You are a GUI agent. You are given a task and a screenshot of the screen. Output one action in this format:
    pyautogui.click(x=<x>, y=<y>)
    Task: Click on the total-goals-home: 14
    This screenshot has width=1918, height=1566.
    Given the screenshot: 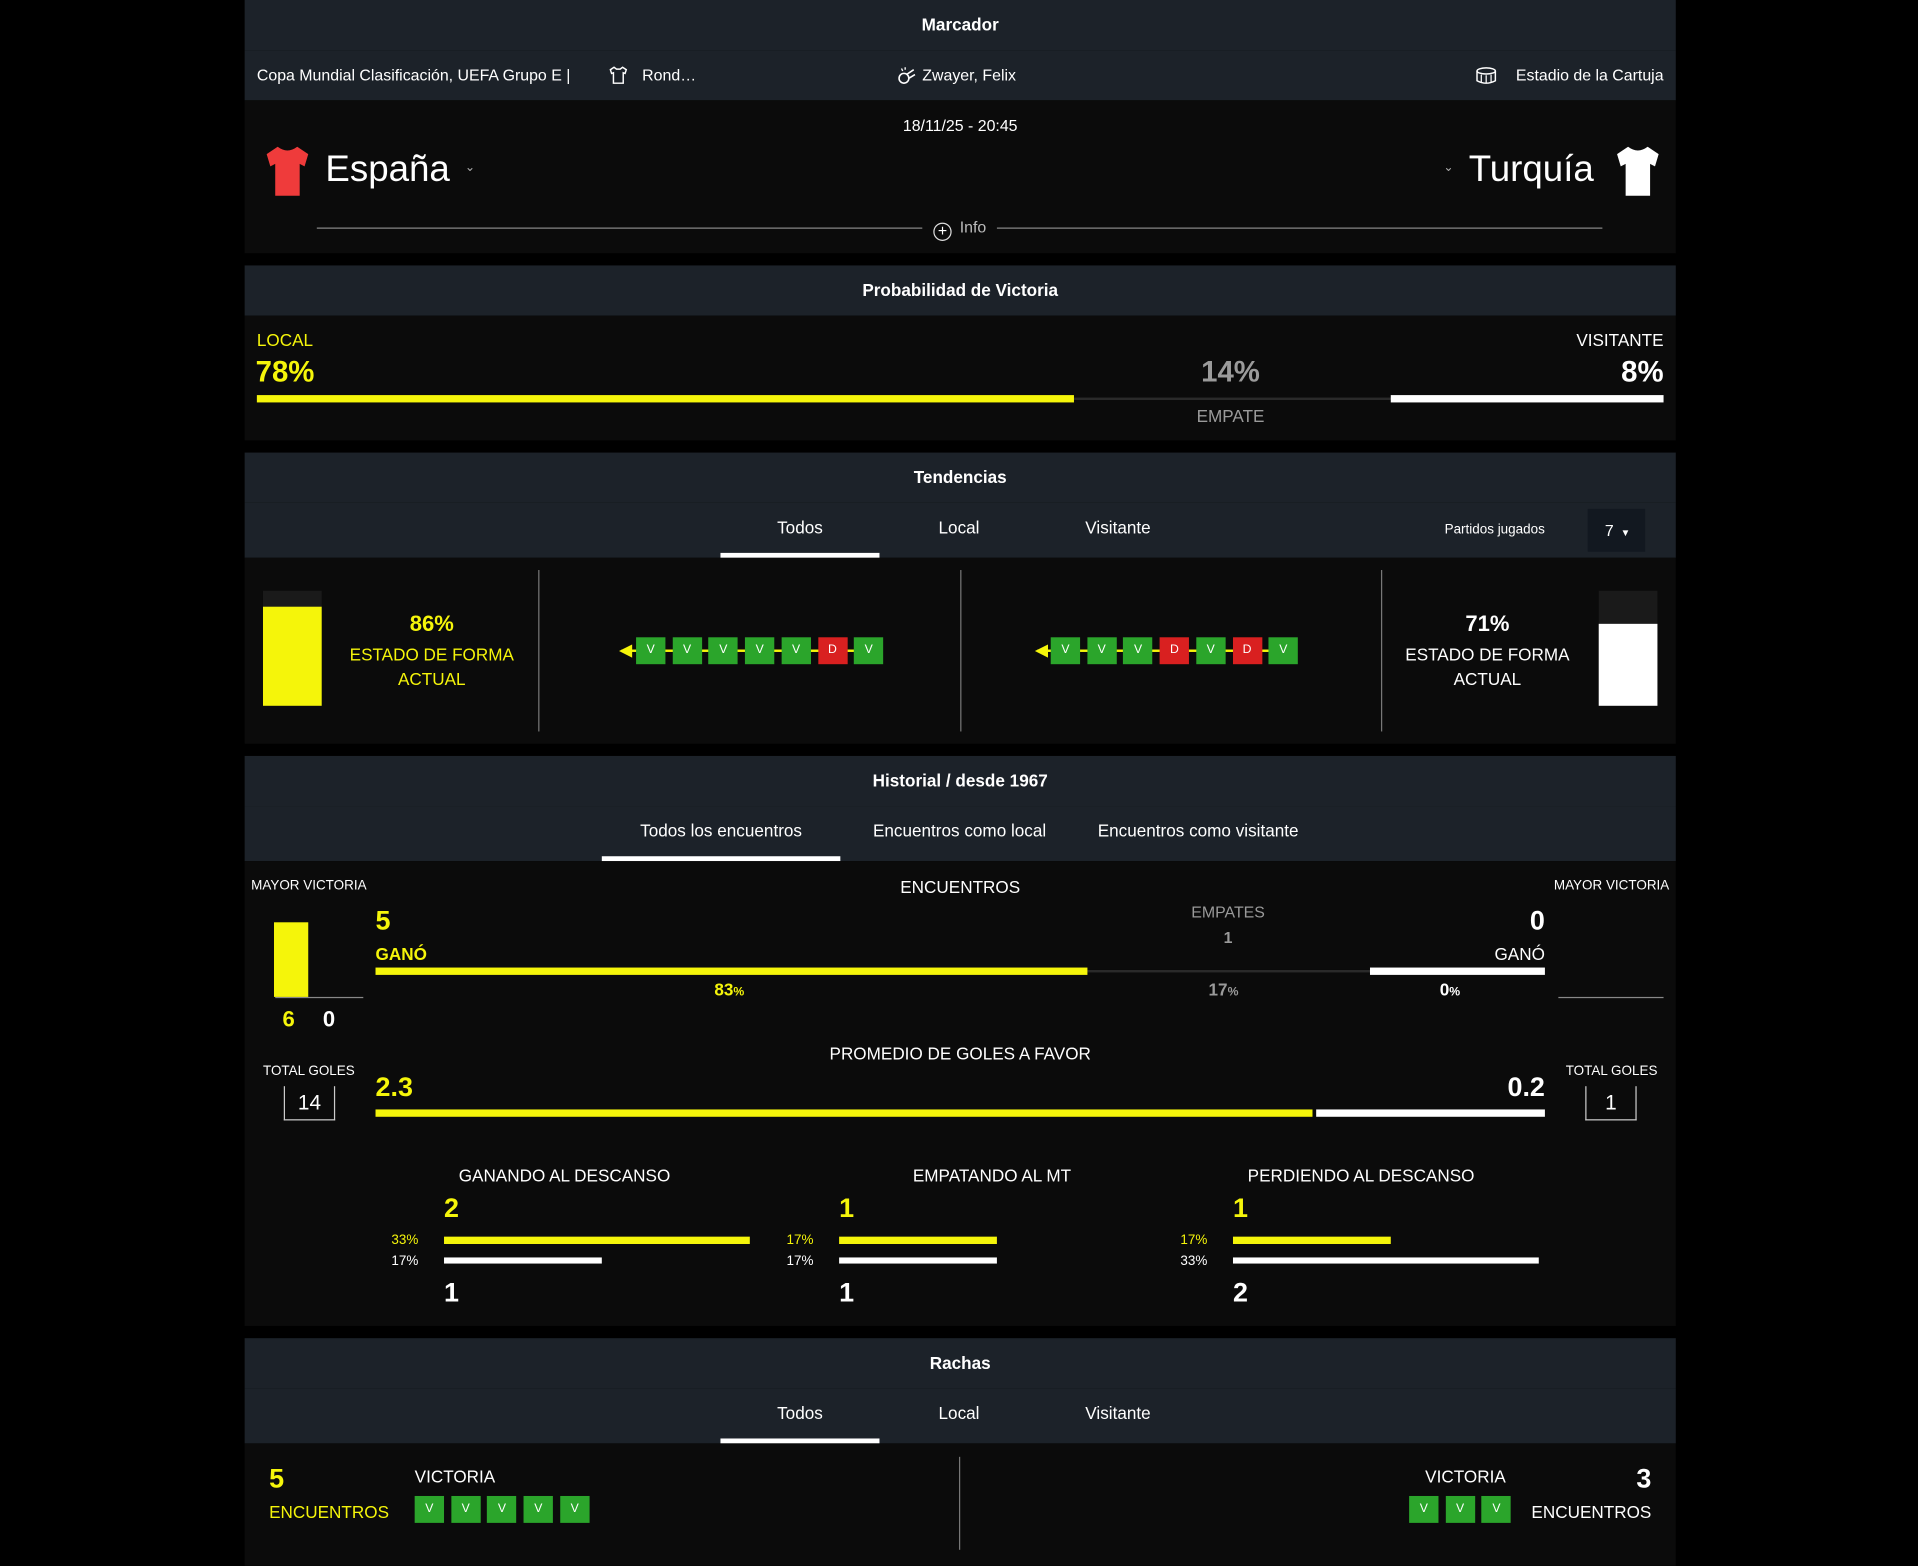 What is the action you would take?
    pyautogui.click(x=309, y=1103)
    